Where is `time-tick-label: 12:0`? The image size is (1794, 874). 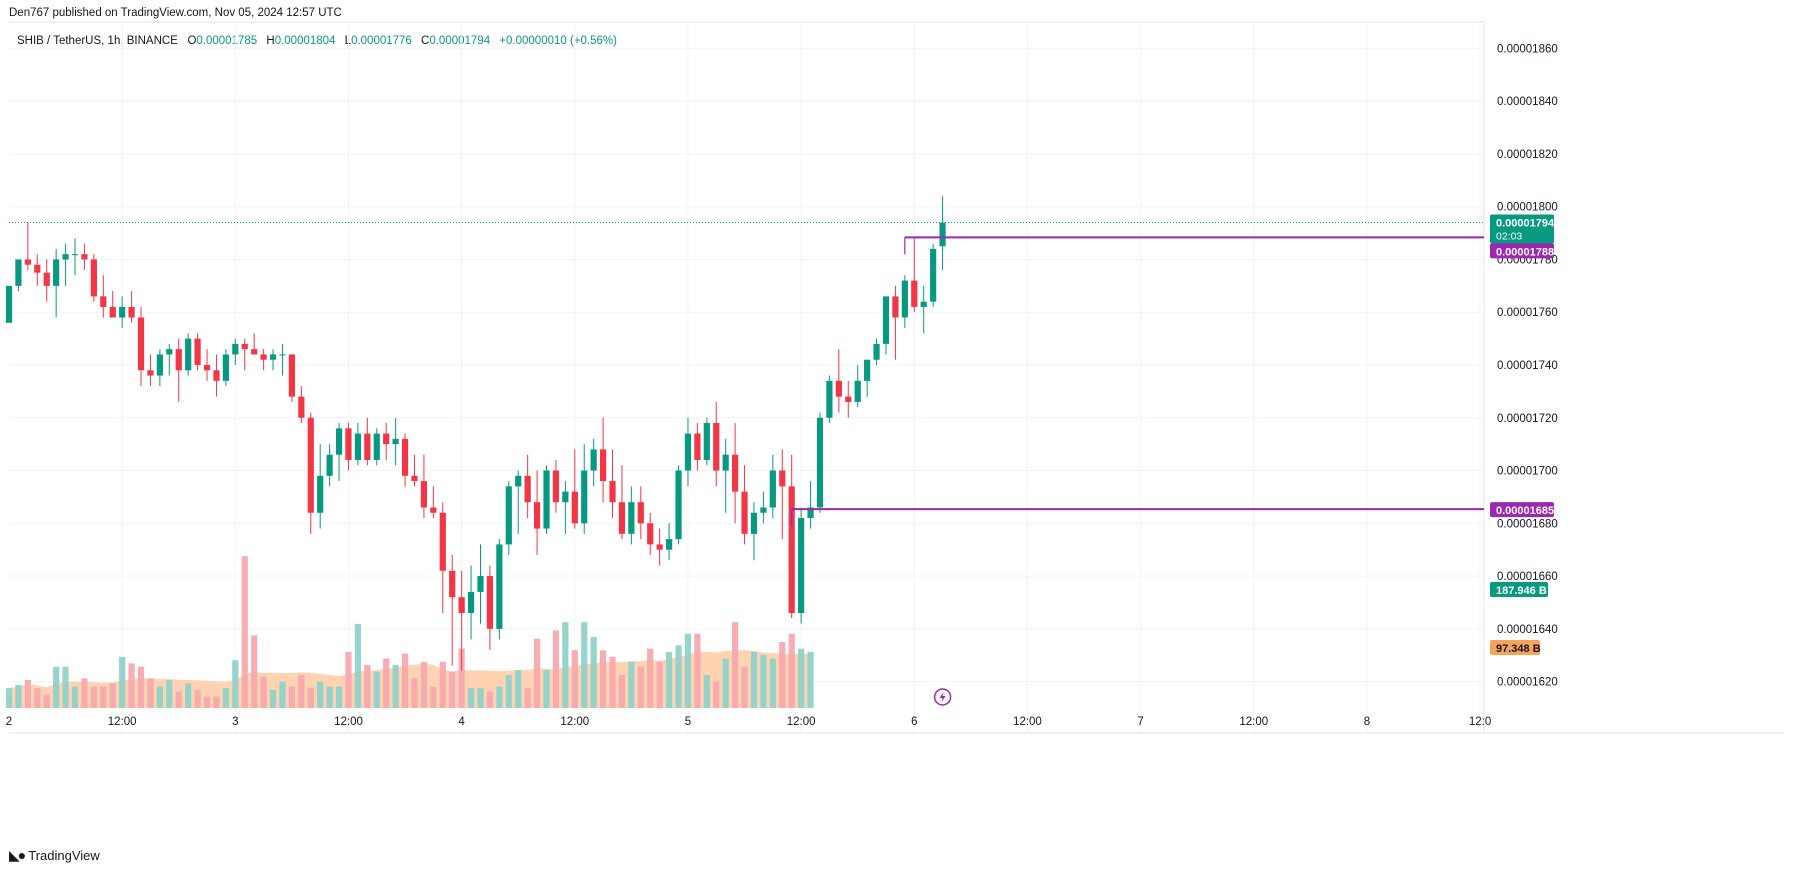
time-tick-label: 12:0 is located at coordinates (1480, 722).